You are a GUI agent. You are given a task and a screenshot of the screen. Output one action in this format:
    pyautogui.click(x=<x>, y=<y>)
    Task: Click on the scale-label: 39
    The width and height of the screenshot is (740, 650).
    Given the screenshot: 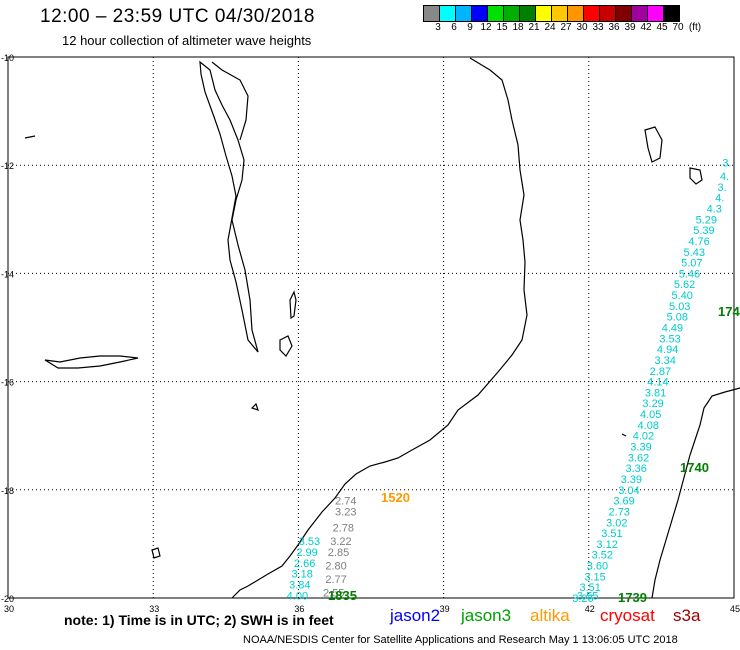 What is the action you would take?
    pyautogui.click(x=630, y=27)
    